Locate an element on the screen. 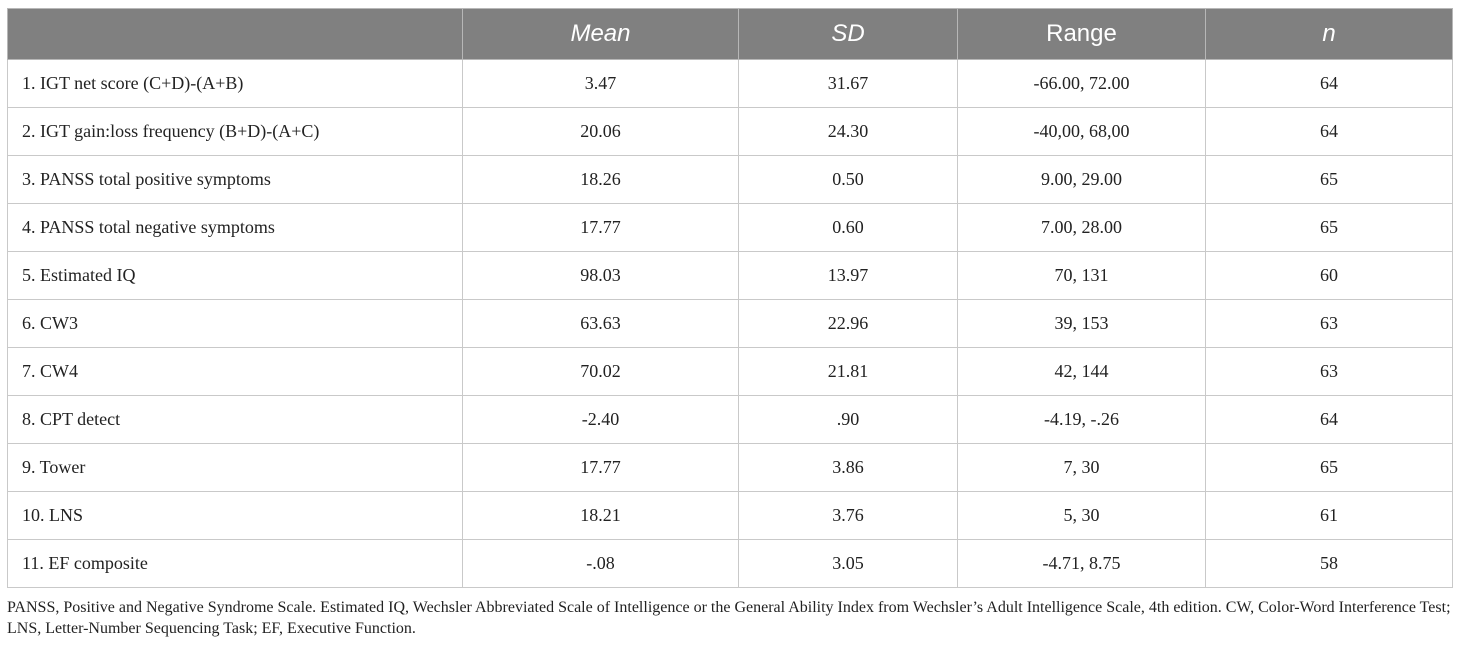 Image resolution: width=1460 pixels, height=652 pixels. table-header: Mean SD Range n is located at coordinates (730, 34).